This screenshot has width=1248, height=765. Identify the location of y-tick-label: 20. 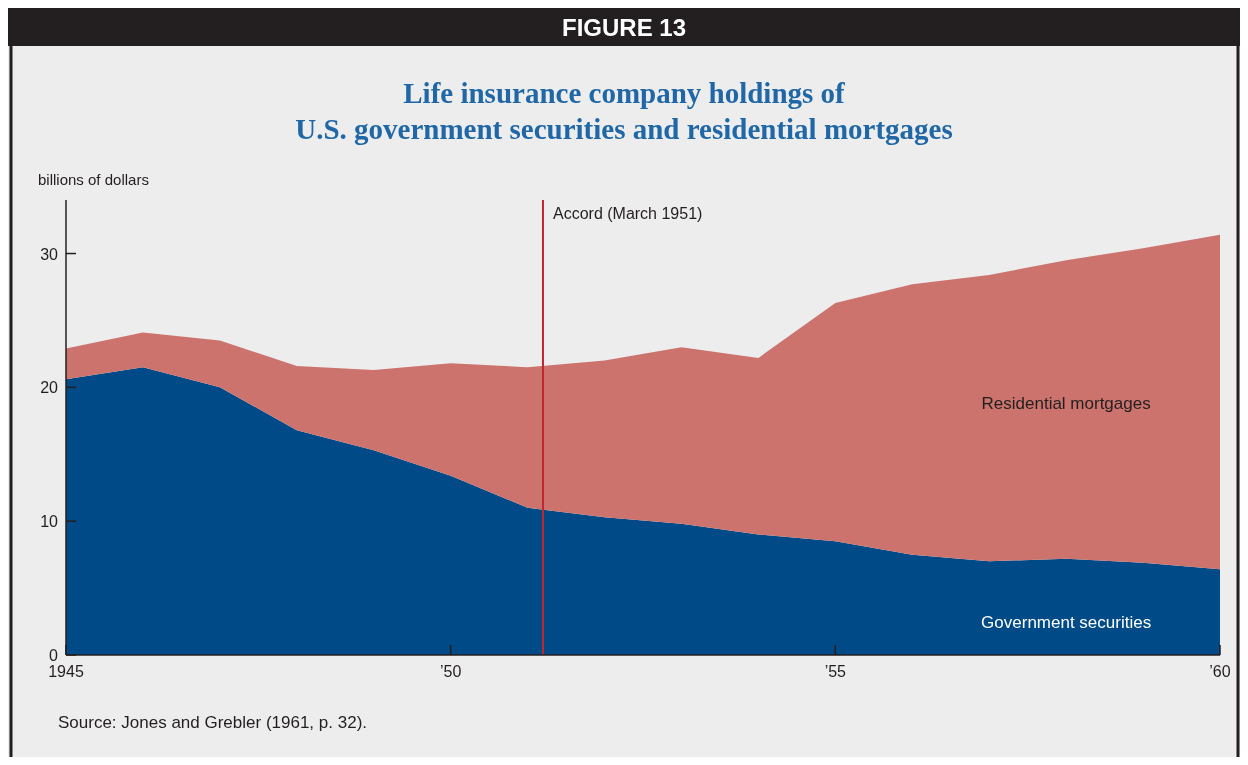
(49, 388).